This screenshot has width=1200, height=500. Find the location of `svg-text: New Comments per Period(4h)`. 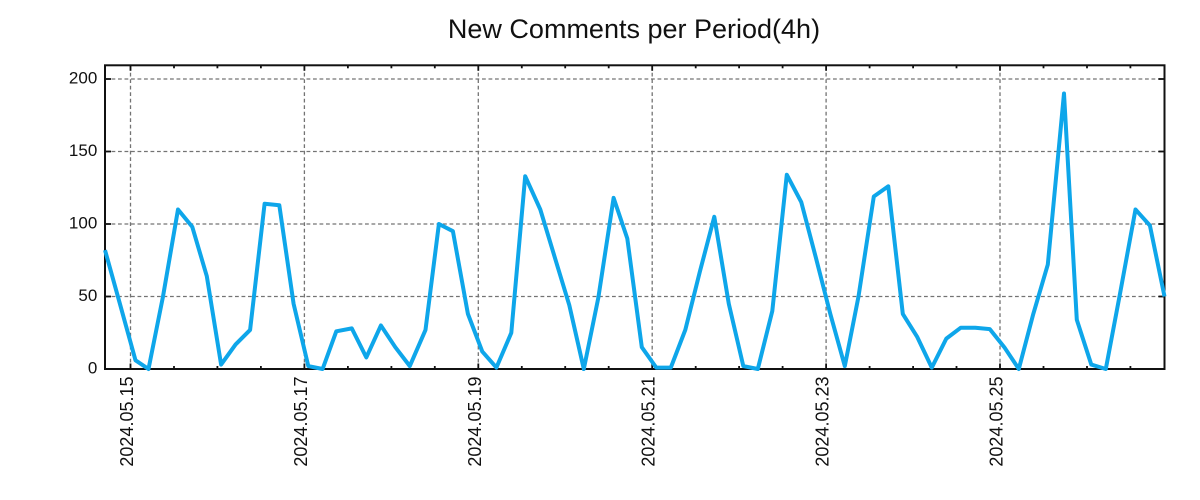

svg-text: New Comments per Period(4h) is located at coordinates (634, 29).